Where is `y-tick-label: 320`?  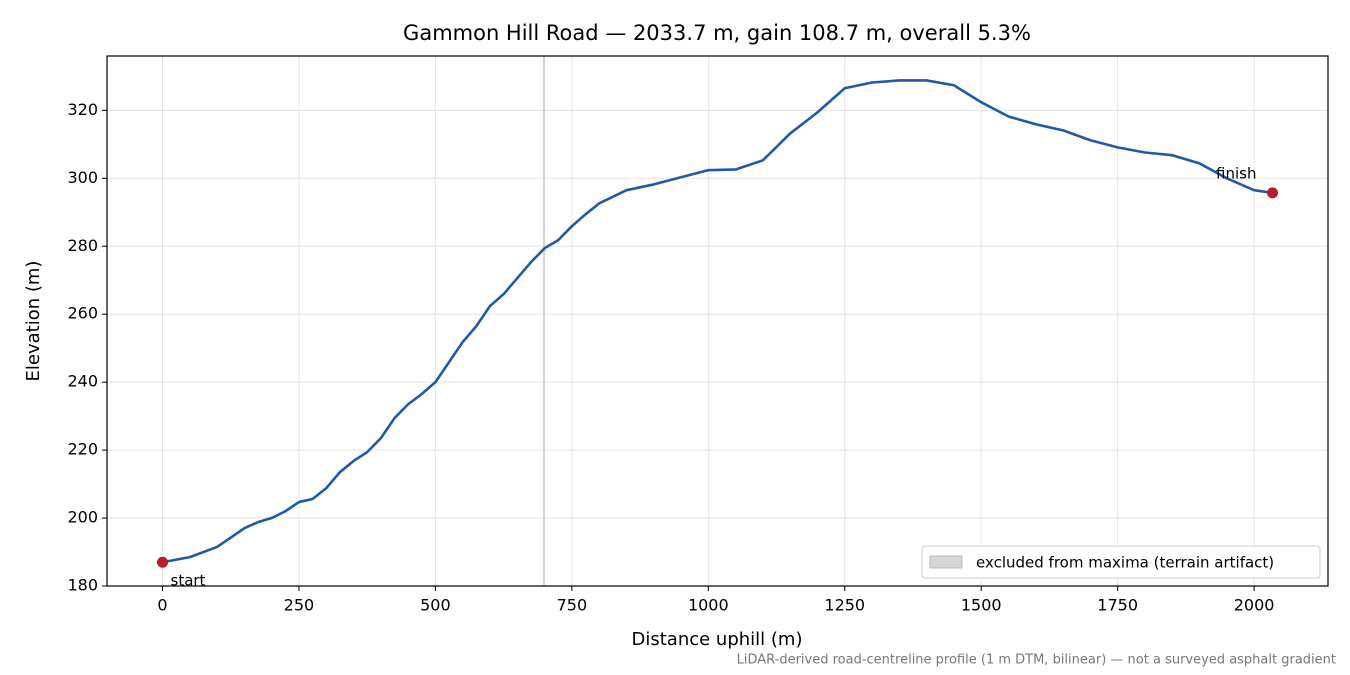 y-tick-label: 320 is located at coordinates (82, 109).